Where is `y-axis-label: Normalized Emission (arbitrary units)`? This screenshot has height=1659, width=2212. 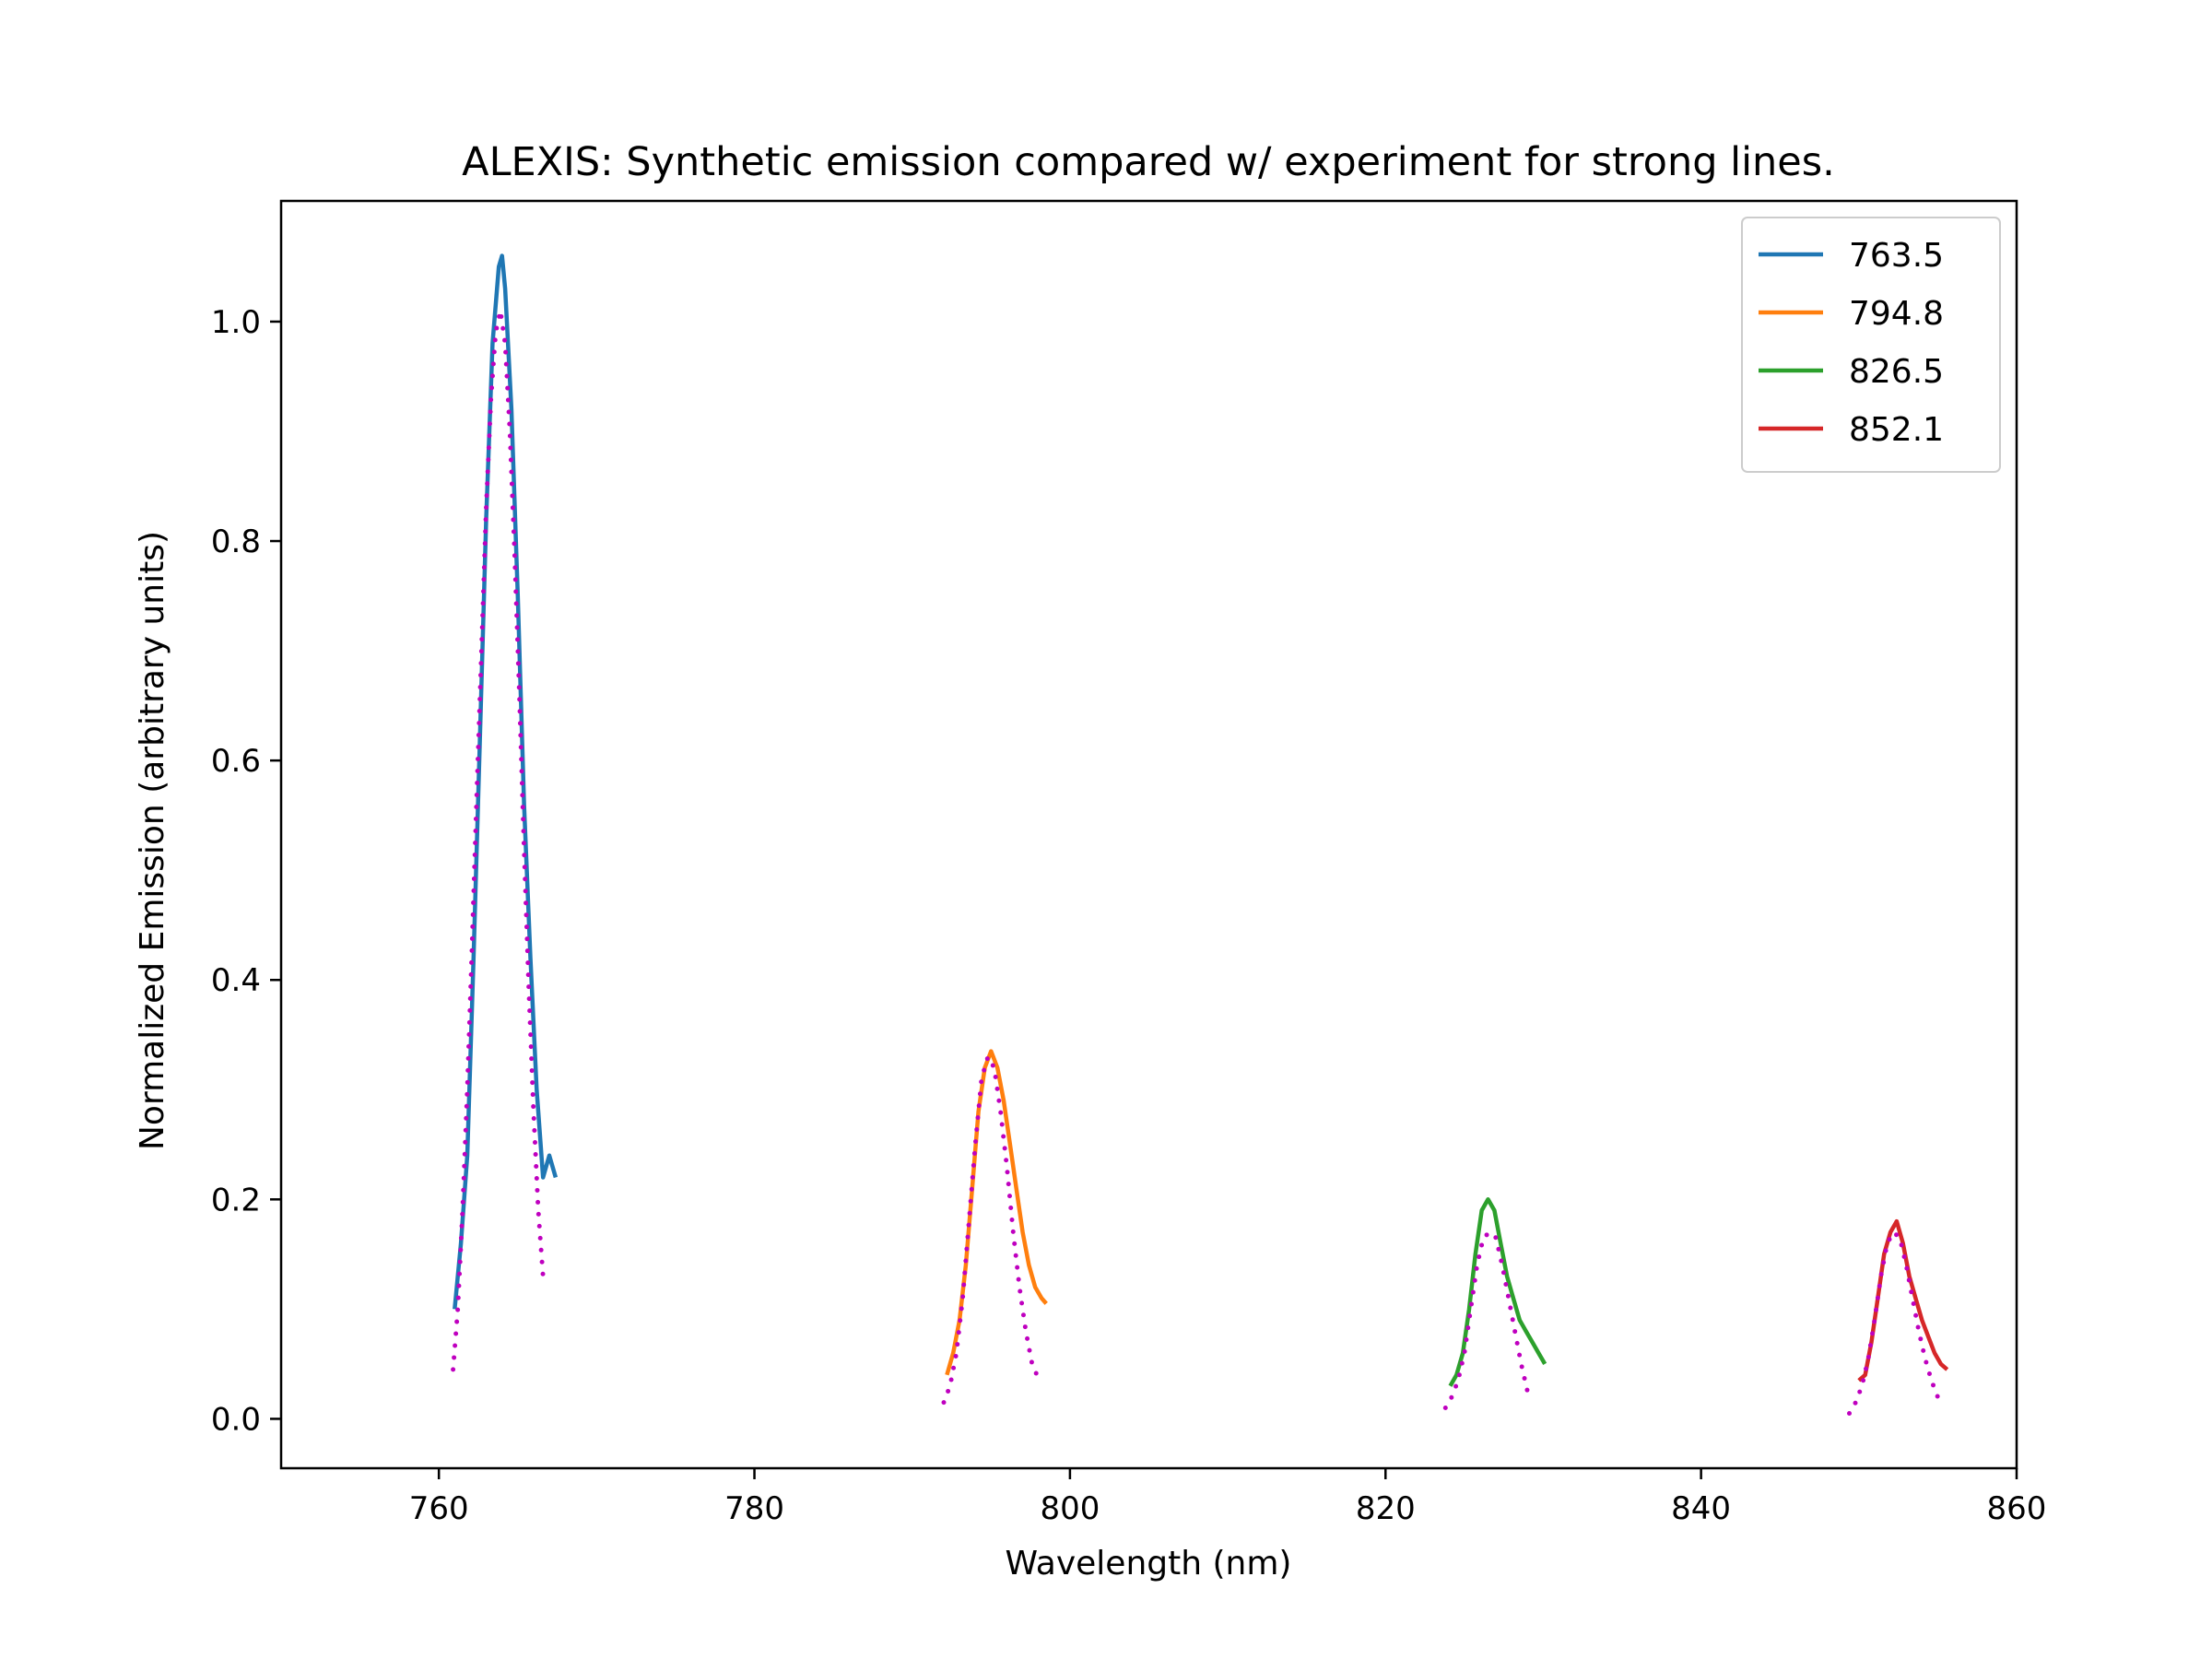 y-axis-label: Normalized Emission (arbitrary units) is located at coordinates (152, 840).